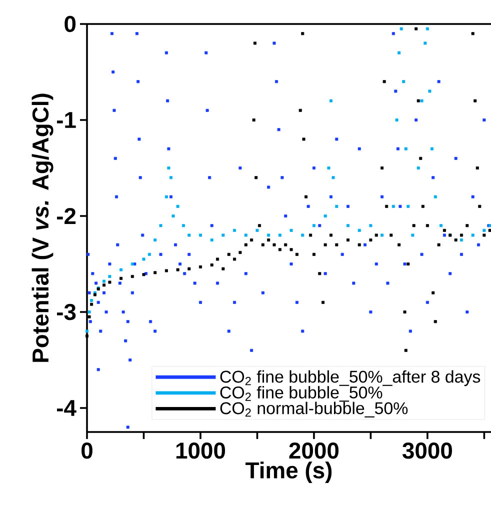 This screenshot has width=491, height=513. Describe the element at coordinates (70, 24) in the screenshot. I see `y-tick-label: 0` at that location.